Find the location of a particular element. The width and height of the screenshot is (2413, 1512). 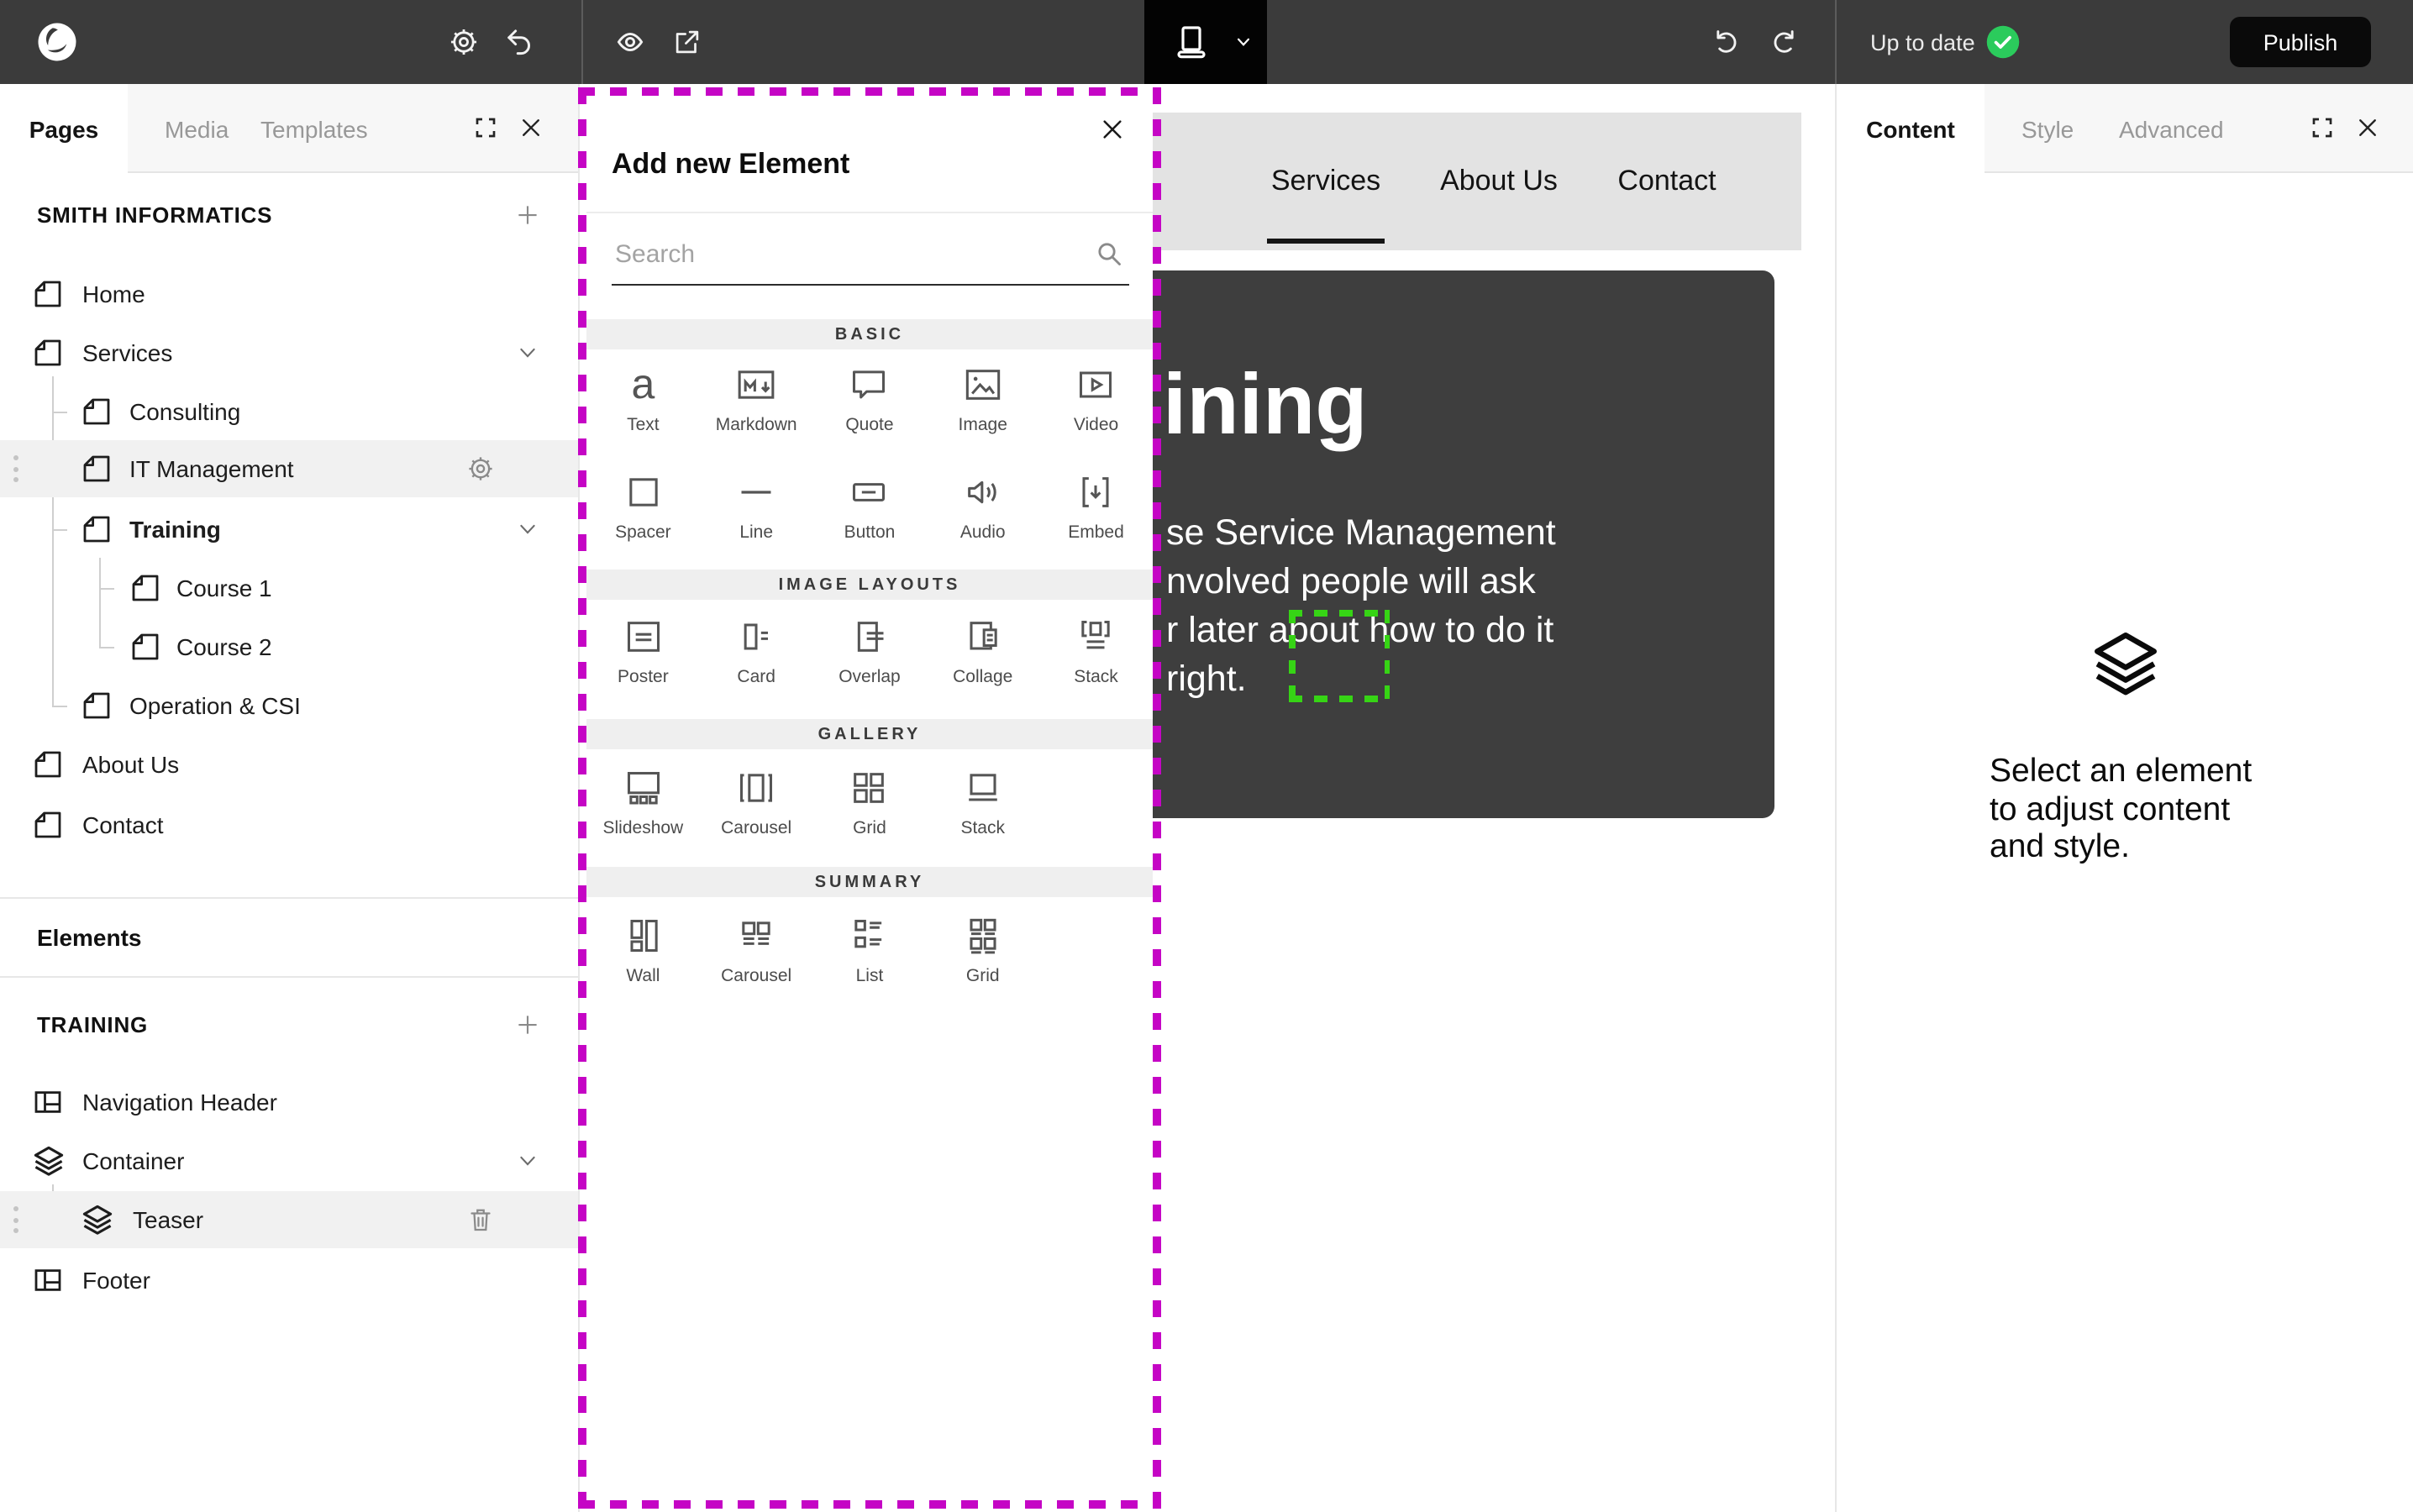

device-selector is located at coordinates (1205, 42).